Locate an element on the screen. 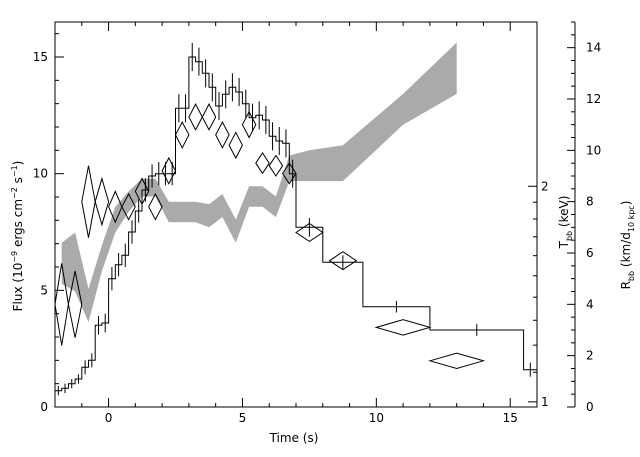 The height and width of the screenshot is (457, 640). temp-tick-label: 2 is located at coordinates (545, 186).